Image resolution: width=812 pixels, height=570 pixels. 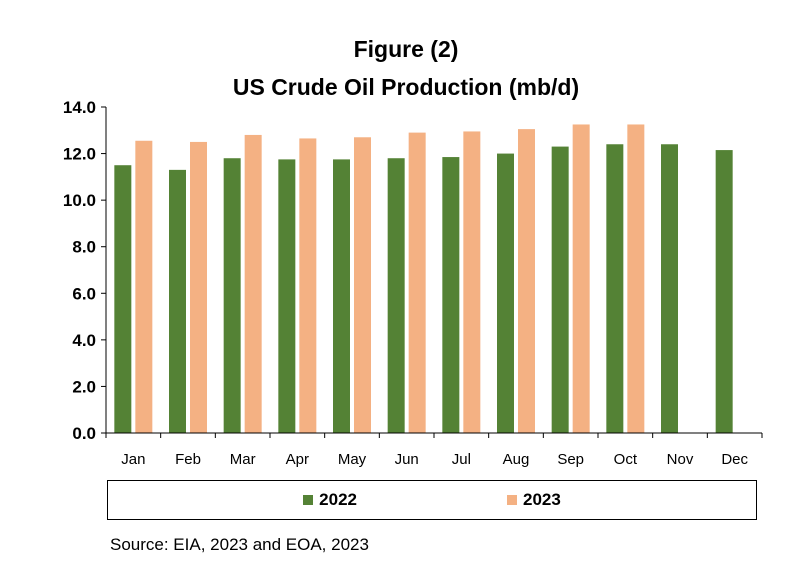 I want to click on x-tick-label-sep: Sep, so click(x=570, y=459).